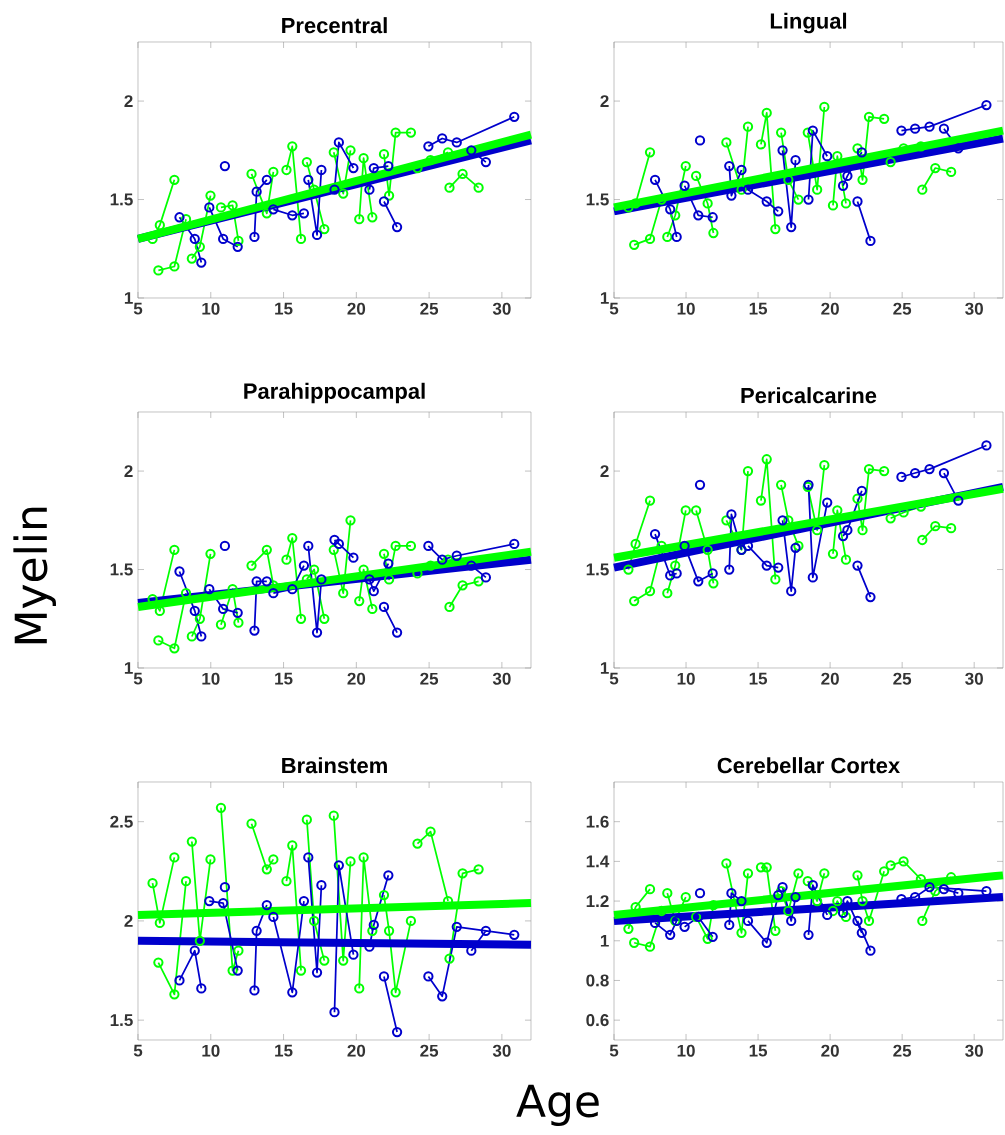 This screenshot has height=1135, width=1005. Describe the element at coordinates (597, 901) in the screenshot. I see `y-tick-label: 1.2` at that location.